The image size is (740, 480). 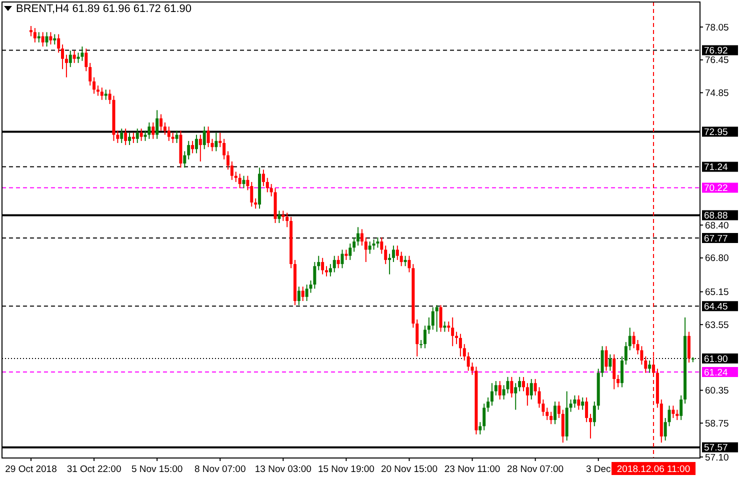 What do you see at coordinates (716, 306) in the screenshot?
I see `ref-line-label: 64.45` at bounding box center [716, 306].